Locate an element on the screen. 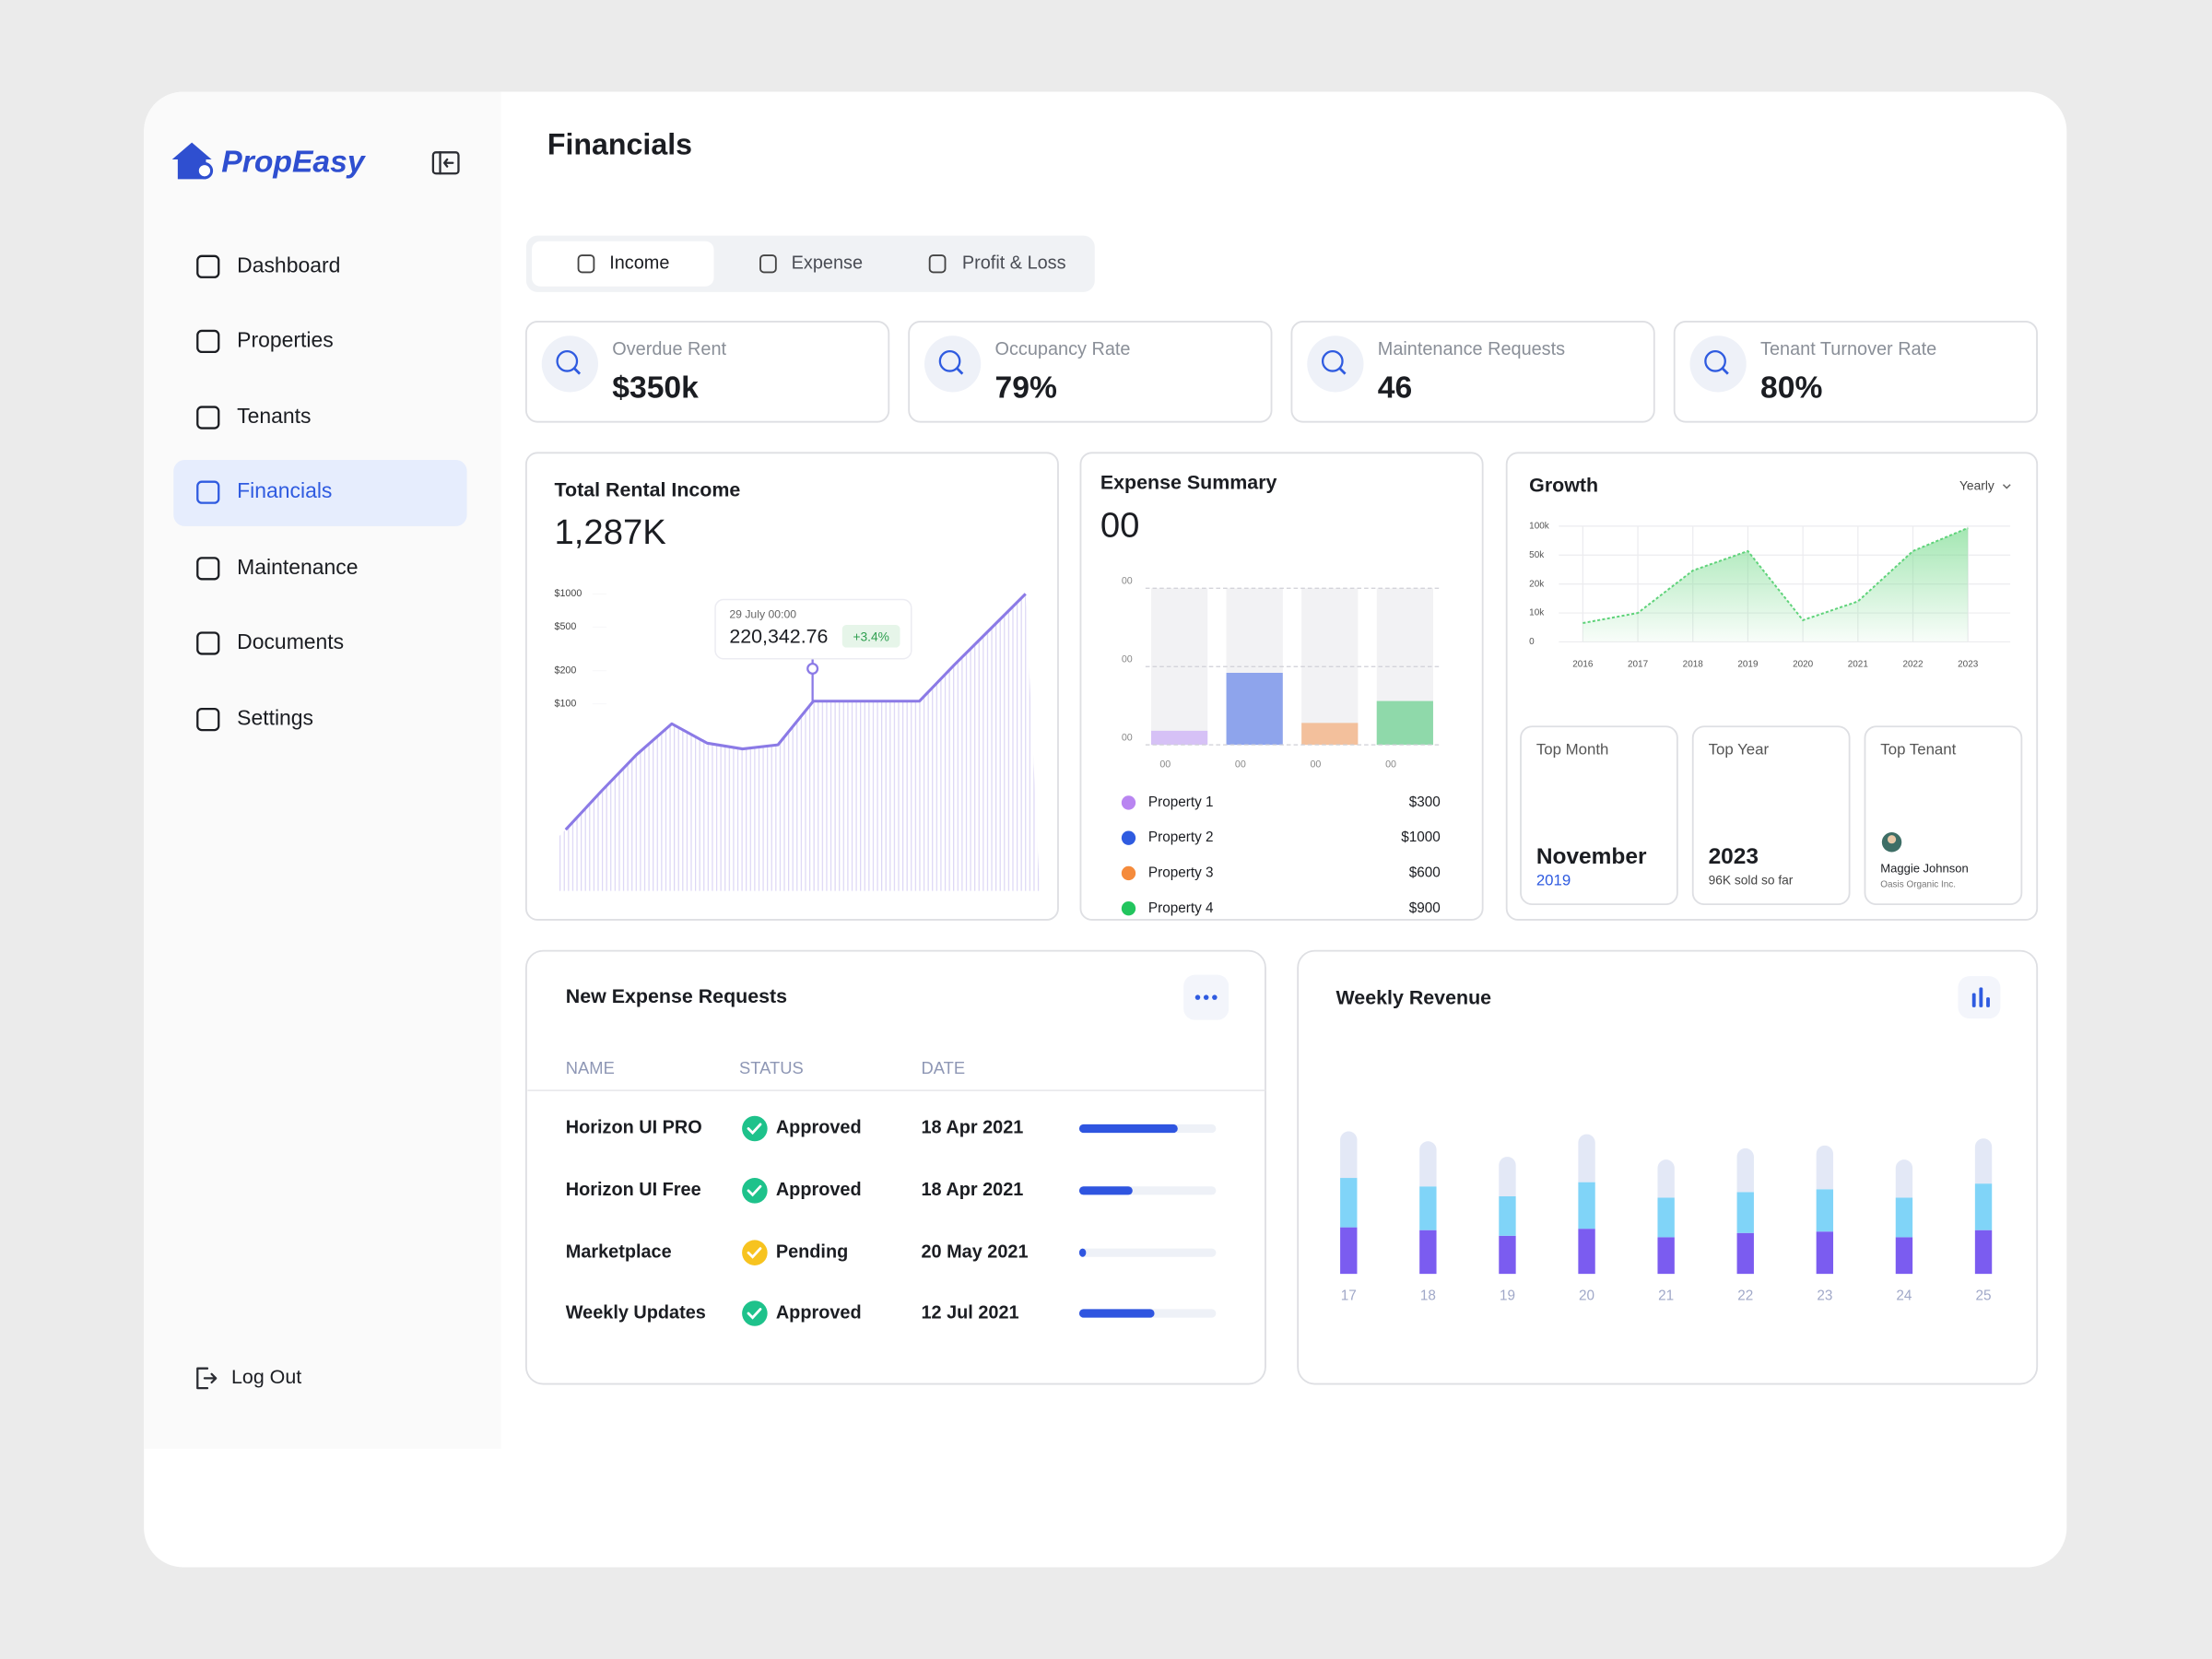 The width and height of the screenshot is (2212, 1659). y-tick-label: 0 is located at coordinates (1532, 642).